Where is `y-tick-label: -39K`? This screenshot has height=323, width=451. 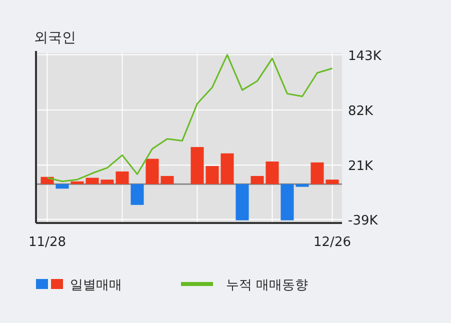
y-tick-label: -39K is located at coordinates (363, 220).